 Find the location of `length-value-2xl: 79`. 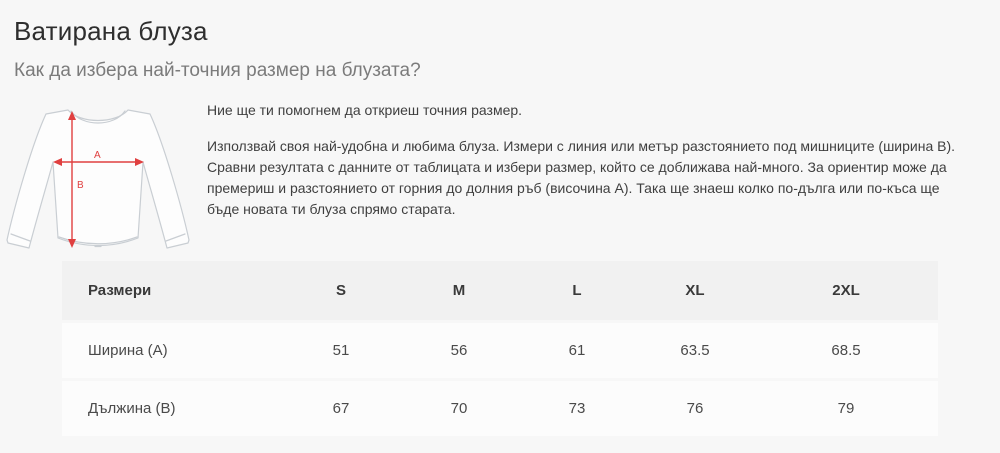

length-value-2xl: 79 is located at coordinates (846, 408).